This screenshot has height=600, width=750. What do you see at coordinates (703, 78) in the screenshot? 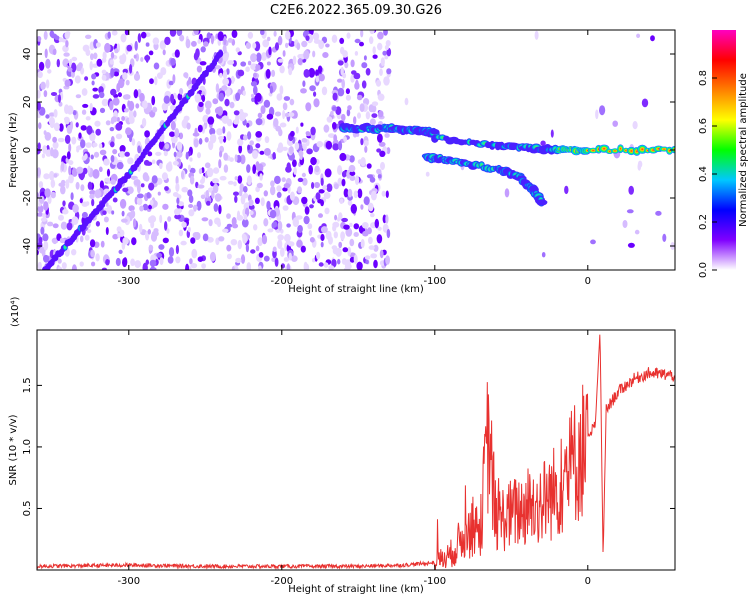
I see `colorbar-tick-label: 0.8` at bounding box center [703, 78].